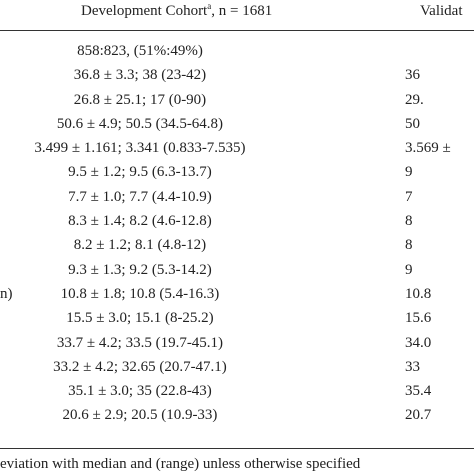 This screenshot has height=474, width=474. I want to click on table-row: 26.8 ± 25.1; 17 (0-90) 29., so click(237, 101).